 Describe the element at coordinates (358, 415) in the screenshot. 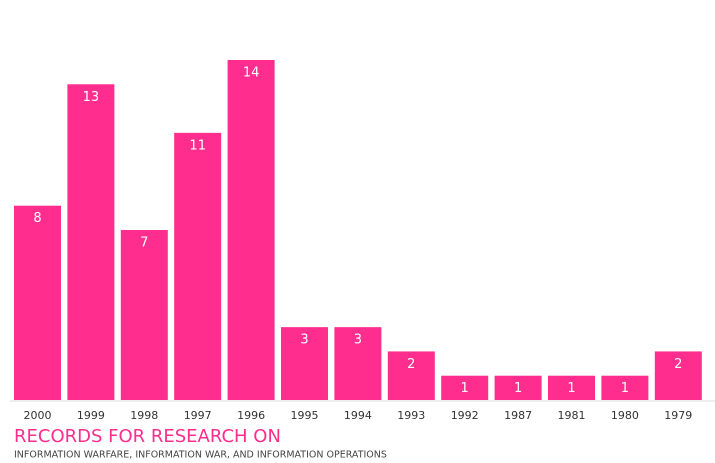

I see `x-tick-label: 1994` at that location.